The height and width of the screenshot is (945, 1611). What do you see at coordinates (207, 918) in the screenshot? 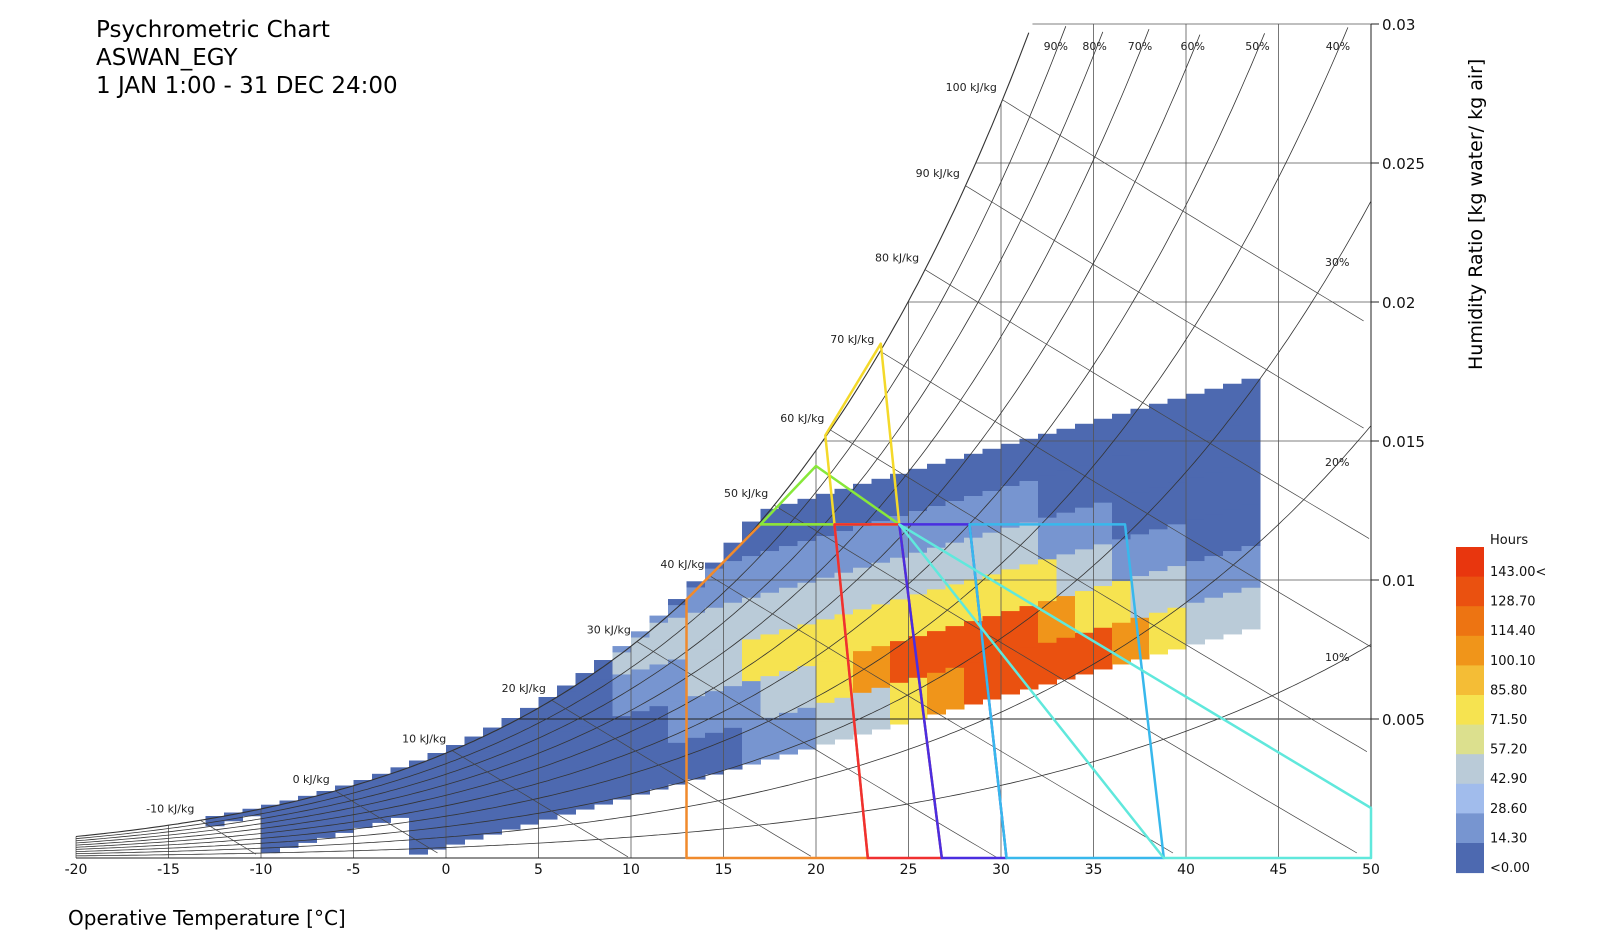
I see `x-axis-label: Operative Temperature [°C]` at bounding box center [207, 918].